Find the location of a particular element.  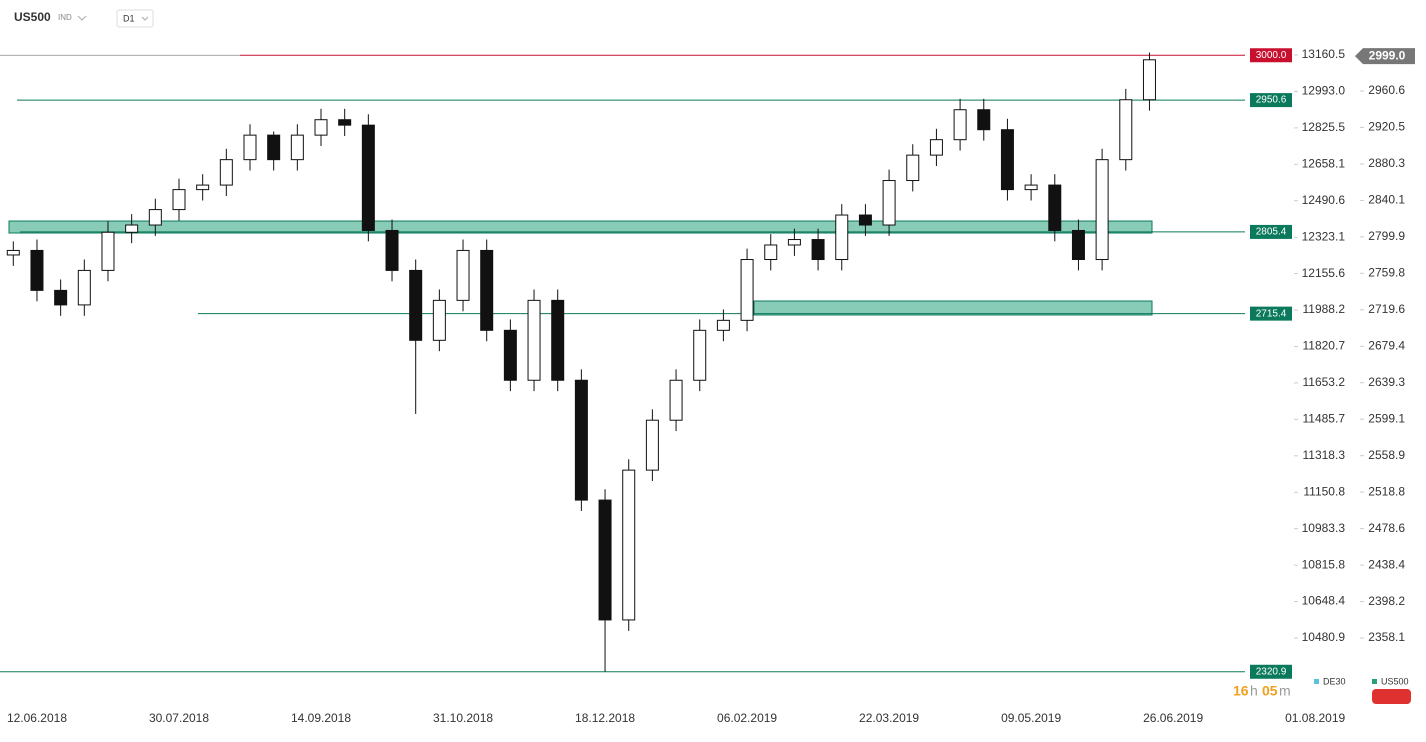

y-tick-label: 2759.8 is located at coordinates (1386, 272).